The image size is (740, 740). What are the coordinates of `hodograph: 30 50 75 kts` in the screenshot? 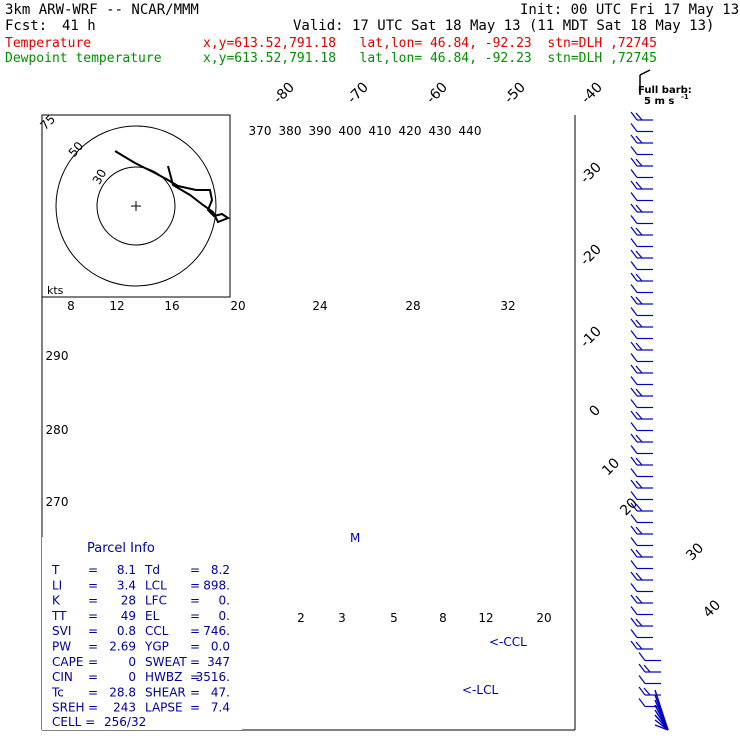 It's located at (134, 205).